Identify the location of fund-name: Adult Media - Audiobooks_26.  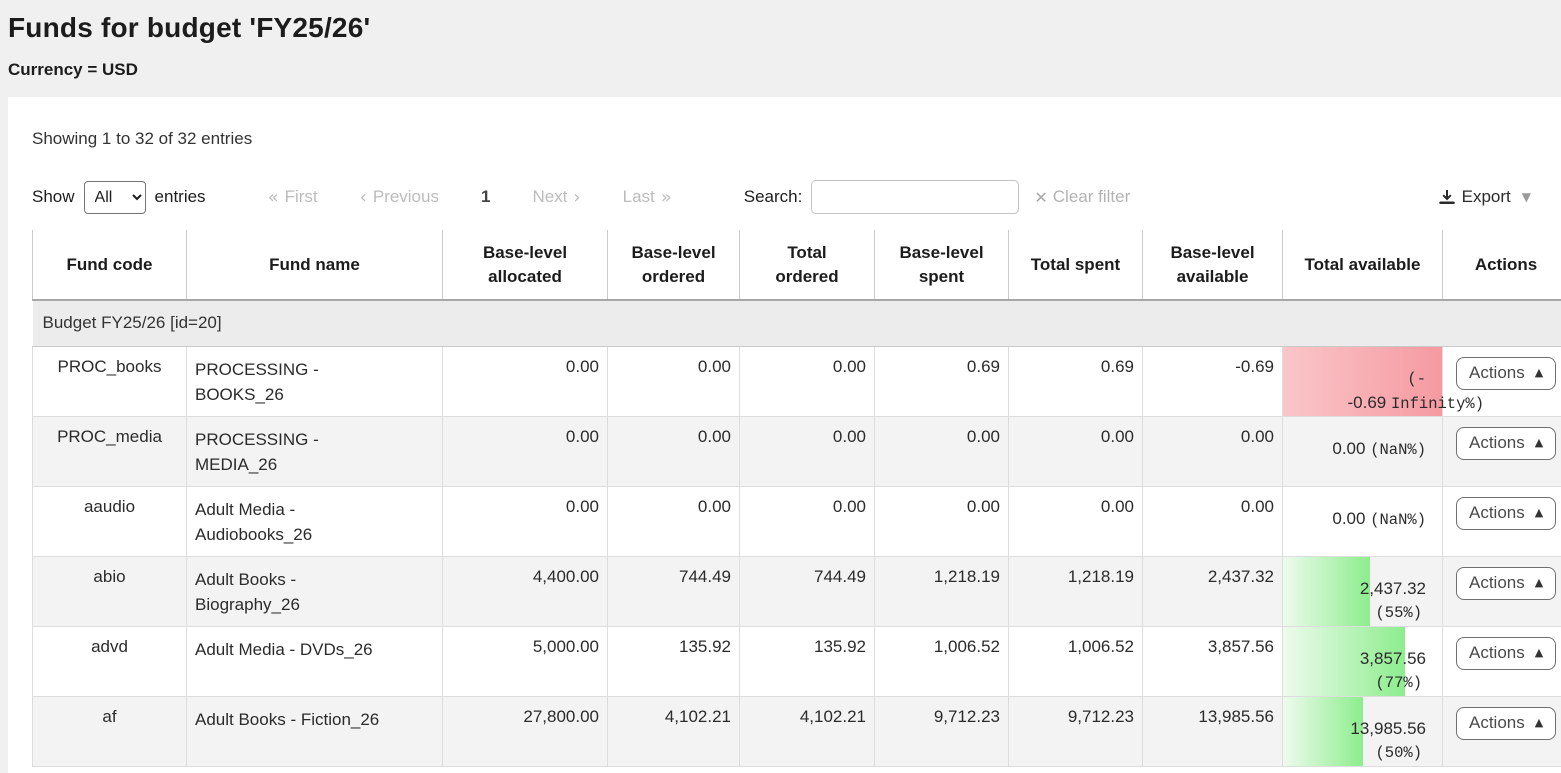
(314, 521).